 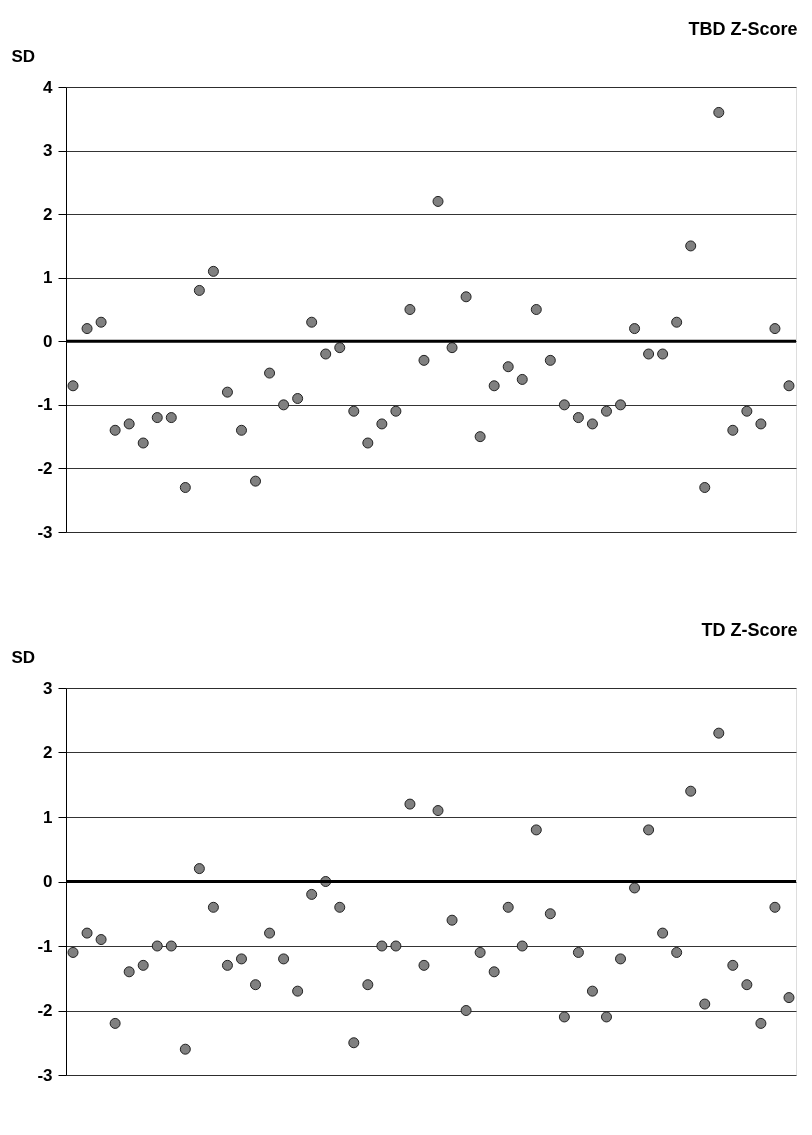 I want to click on chart-title: TBD Z-Score, so click(x=743, y=29).